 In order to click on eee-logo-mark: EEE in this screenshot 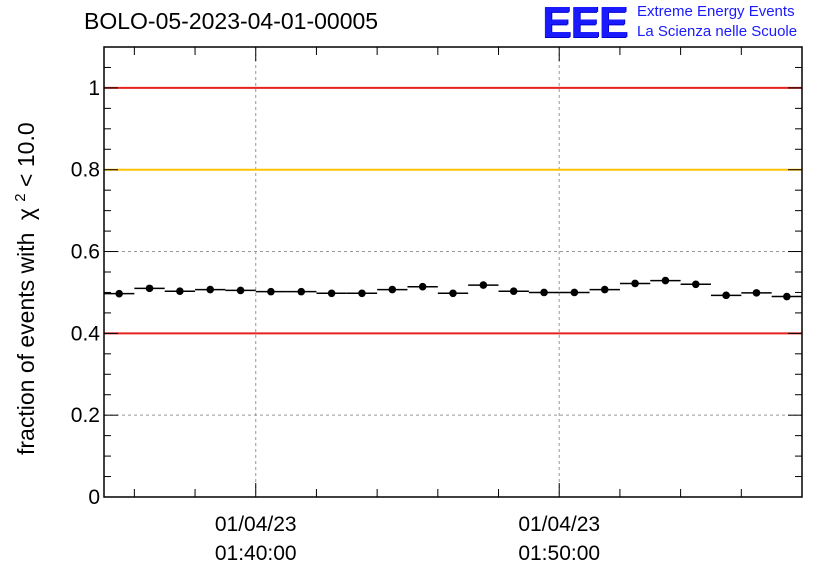, I will do `click(585, 23)`.